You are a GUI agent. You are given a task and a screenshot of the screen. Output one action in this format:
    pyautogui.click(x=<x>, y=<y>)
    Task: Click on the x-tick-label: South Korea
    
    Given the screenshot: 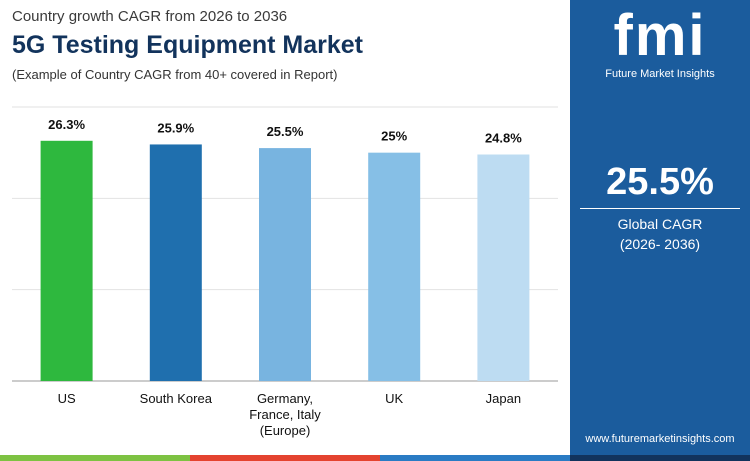 What is the action you would take?
    pyautogui.click(x=175, y=398)
    